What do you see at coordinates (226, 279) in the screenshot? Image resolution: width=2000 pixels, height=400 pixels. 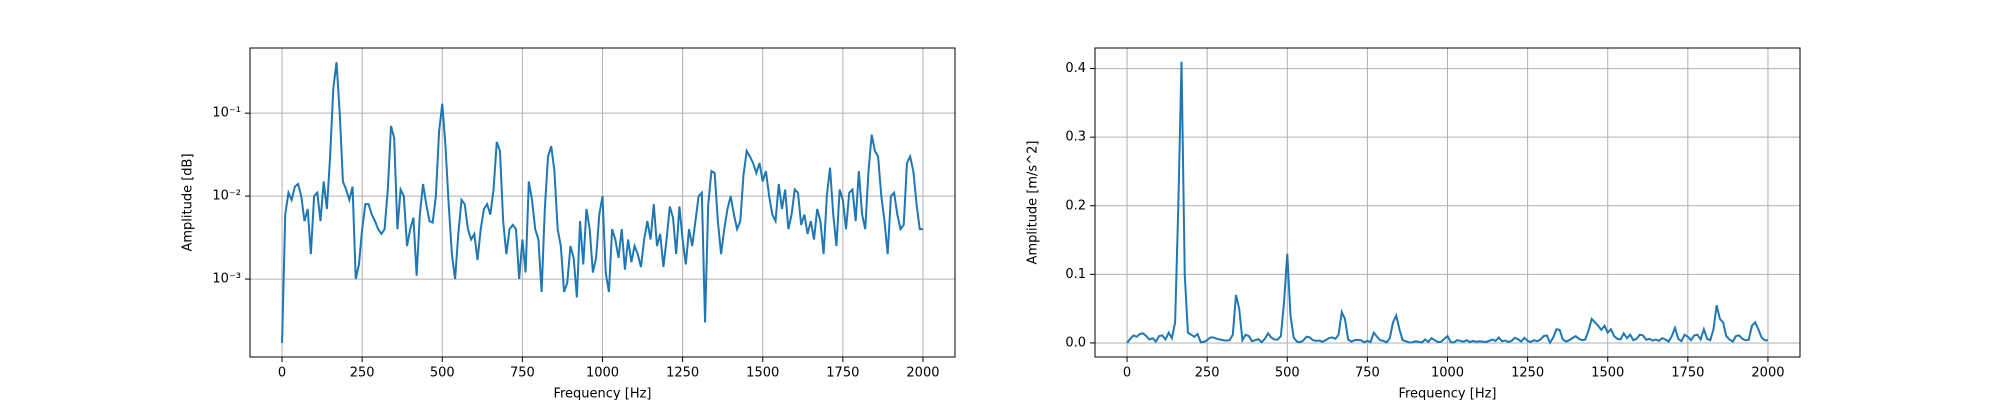 I see `y-tick-label: 10⁻³` at bounding box center [226, 279].